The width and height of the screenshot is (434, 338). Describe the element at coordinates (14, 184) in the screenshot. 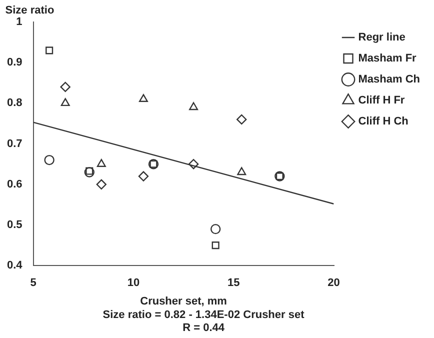

I see `y-tick-label: 0.6` at that location.